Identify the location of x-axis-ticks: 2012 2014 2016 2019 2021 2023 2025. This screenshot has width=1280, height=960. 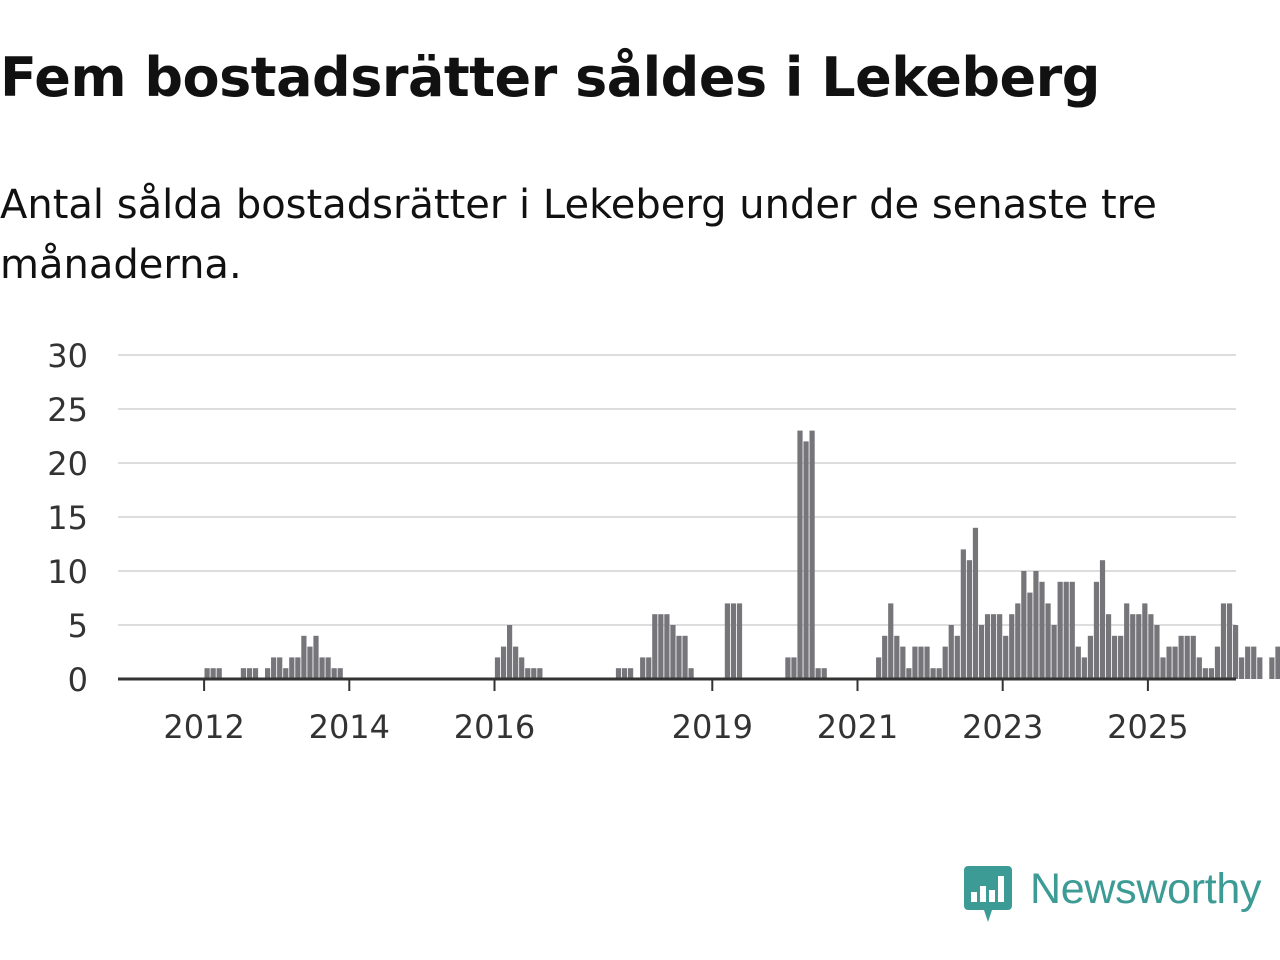
(676, 712).